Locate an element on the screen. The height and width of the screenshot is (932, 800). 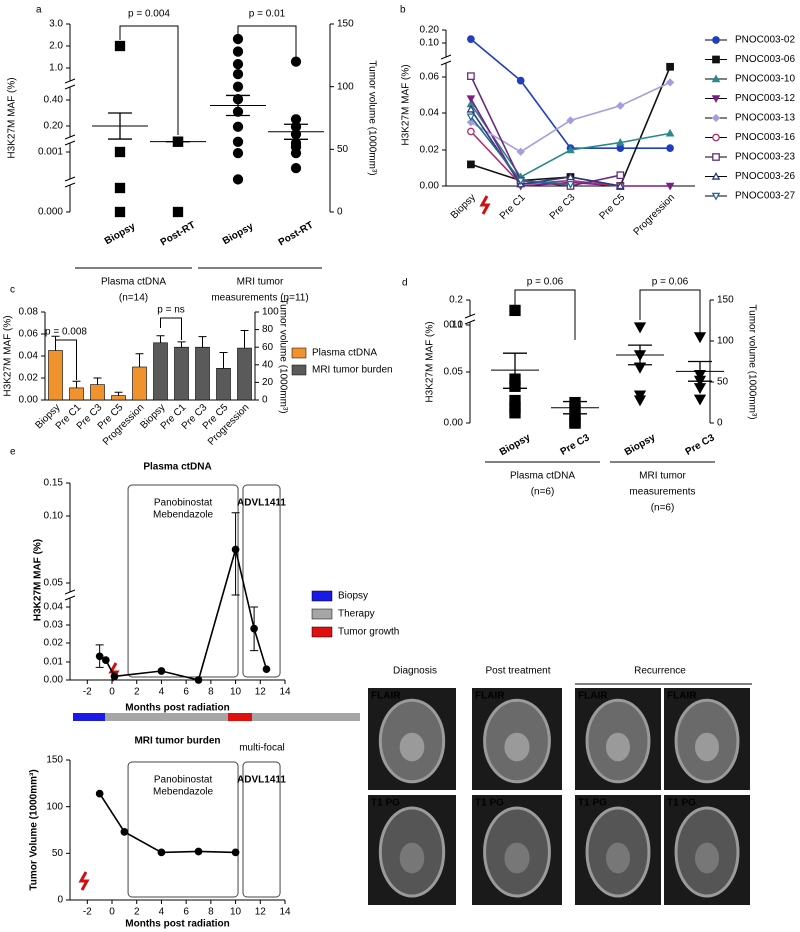
y-tick-label: 0.01 is located at coordinates (54, 662).